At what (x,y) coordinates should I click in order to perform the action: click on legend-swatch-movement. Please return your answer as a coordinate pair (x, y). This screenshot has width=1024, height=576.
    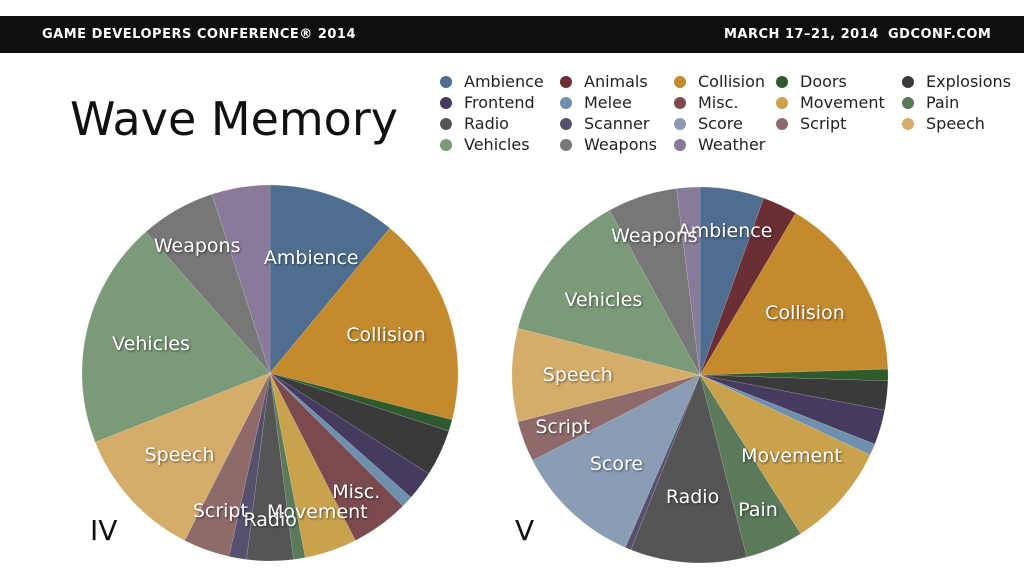
    Looking at the image, I should click on (782, 103).